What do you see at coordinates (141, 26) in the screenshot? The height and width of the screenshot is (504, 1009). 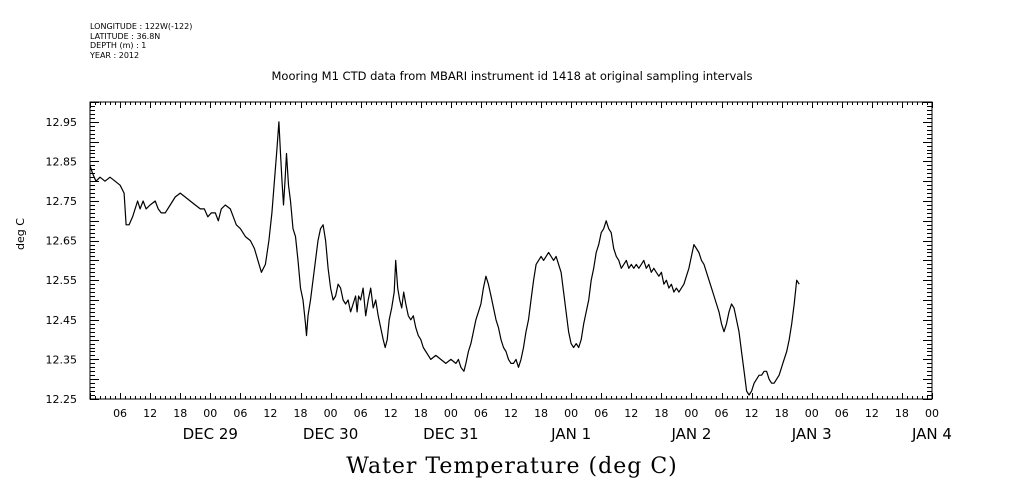 I see `longitude-label: LONGITUDE : 122W(-122)` at bounding box center [141, 26].